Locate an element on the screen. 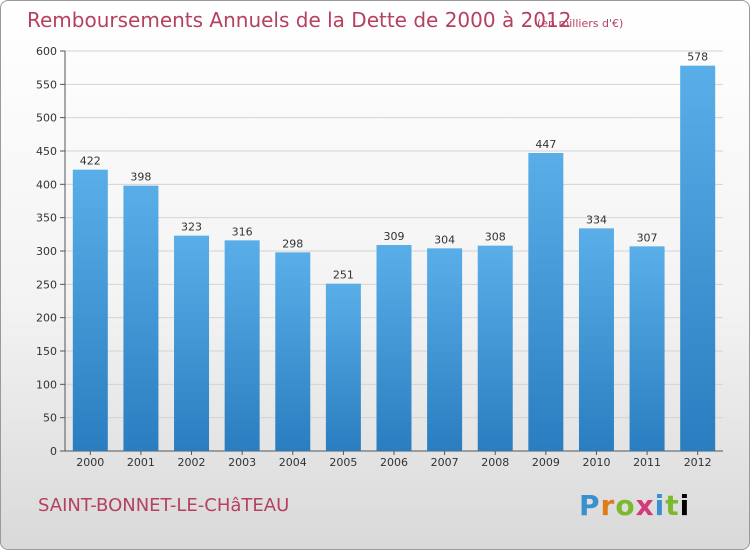  bar-2003 is located at coordinates (242, 345).